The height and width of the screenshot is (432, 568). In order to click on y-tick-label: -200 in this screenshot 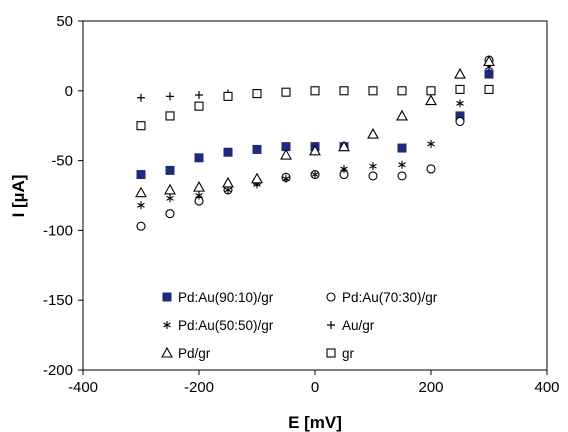, I will do `click(58, 370)`.